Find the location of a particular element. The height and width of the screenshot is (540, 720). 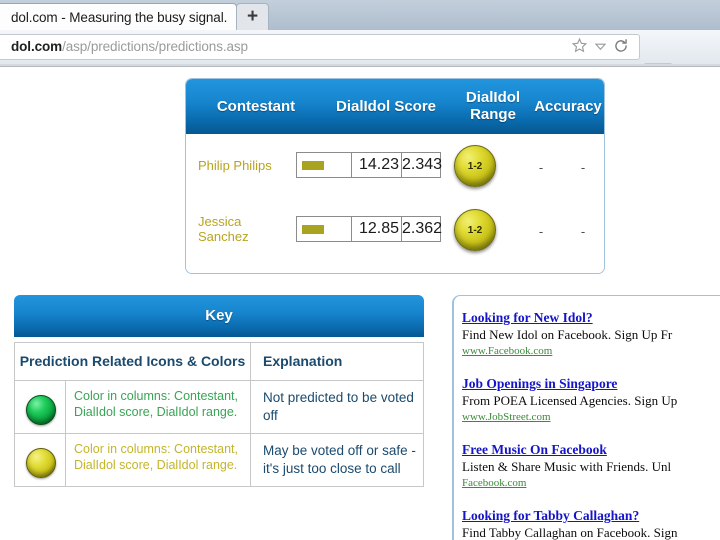

key-explanation: Not predicted to be voted off is located at coordinates (337, 407).